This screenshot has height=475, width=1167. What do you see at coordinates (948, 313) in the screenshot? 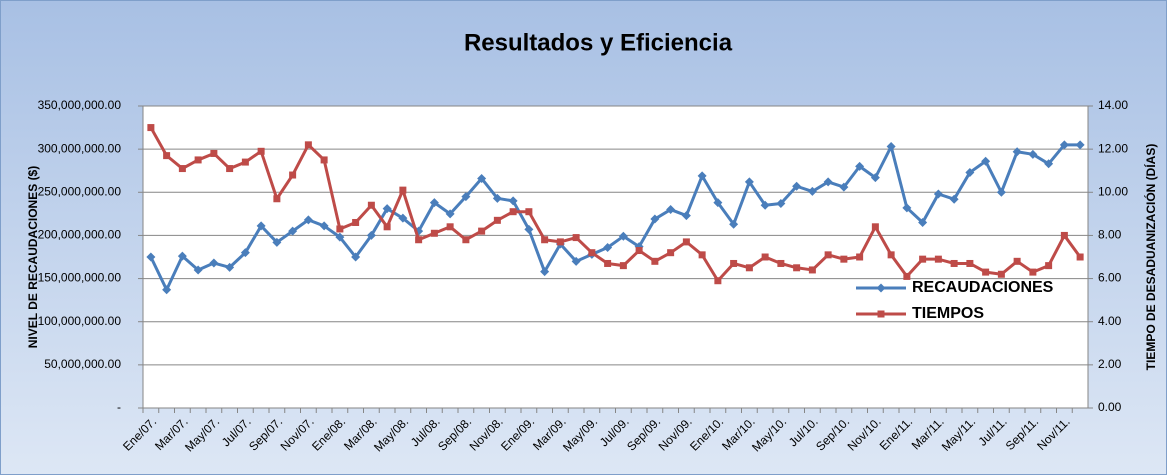
I see `legend-label: TIEMPOS` at bounding box center [948, 313].